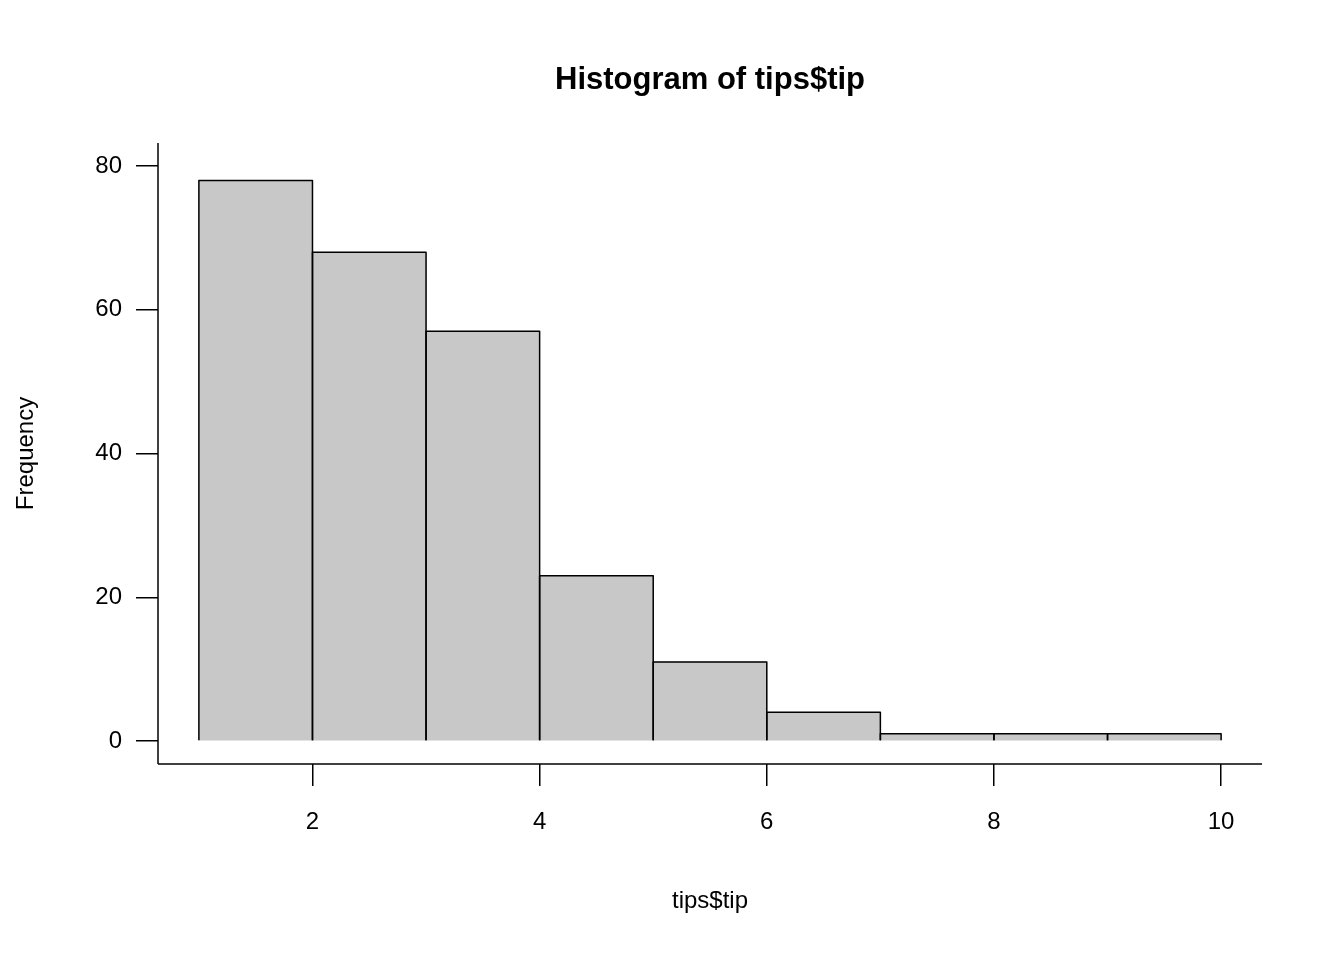 Image resolution: width=1344 pixels, height=960 pixels. What do you see at coordinates (539, 821) in the screenshot?
I see `x-tick-label: 4` at bounding box center [539, 821].